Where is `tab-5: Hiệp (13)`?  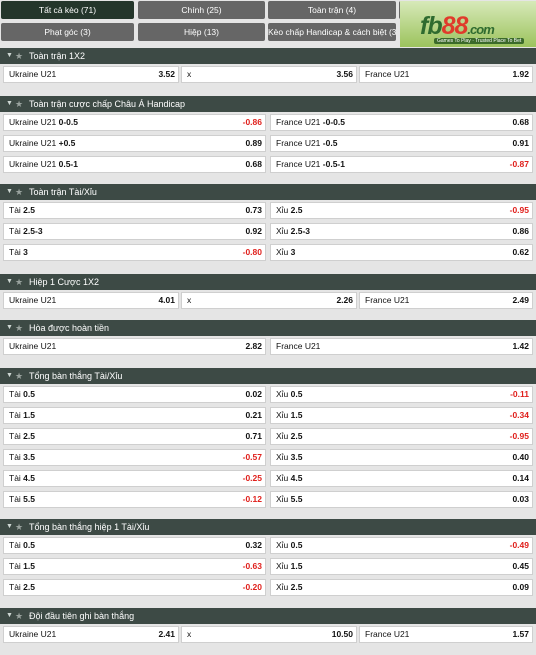 tab-5: Hiệp (13) is located at coordinates (201, 32).